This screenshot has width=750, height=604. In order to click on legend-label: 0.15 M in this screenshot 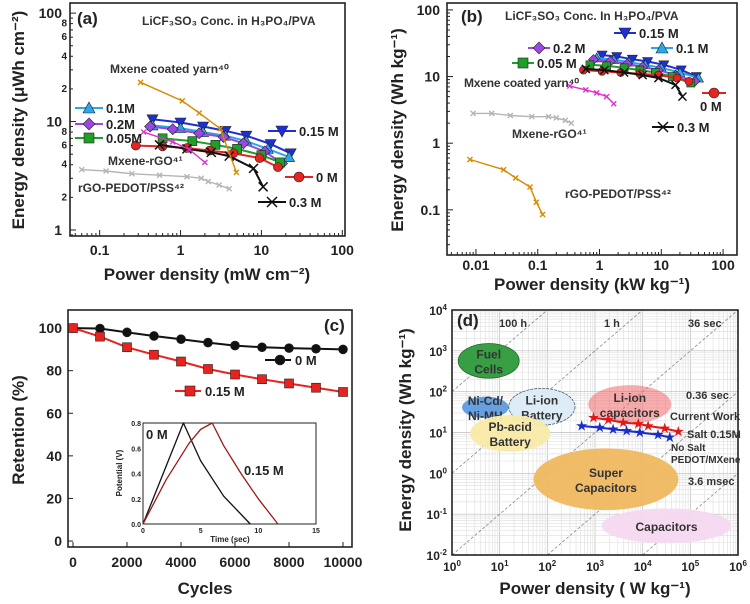, I will do `click(319, 131)`.